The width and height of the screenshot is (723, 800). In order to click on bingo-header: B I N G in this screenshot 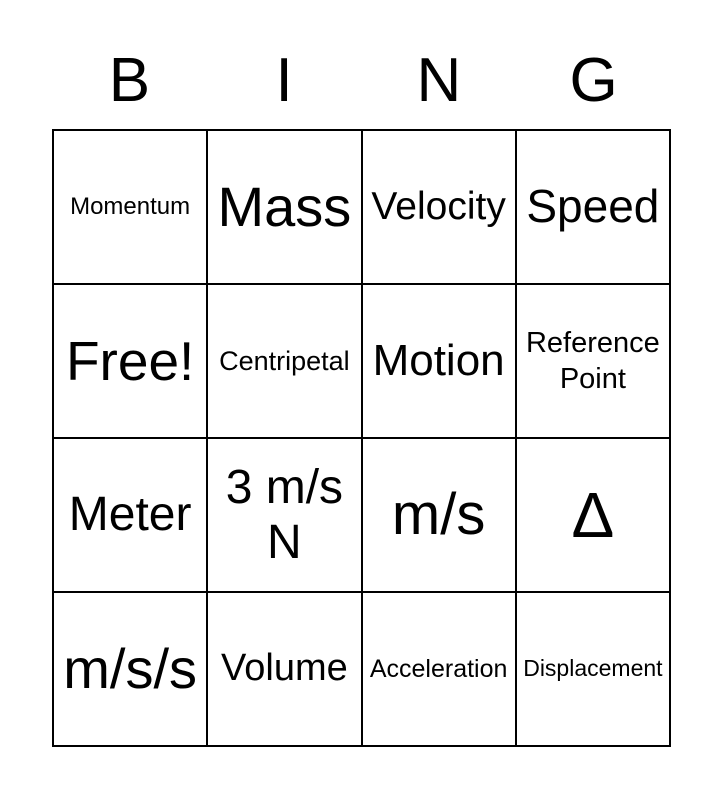, I will do `click(361, 81)`.